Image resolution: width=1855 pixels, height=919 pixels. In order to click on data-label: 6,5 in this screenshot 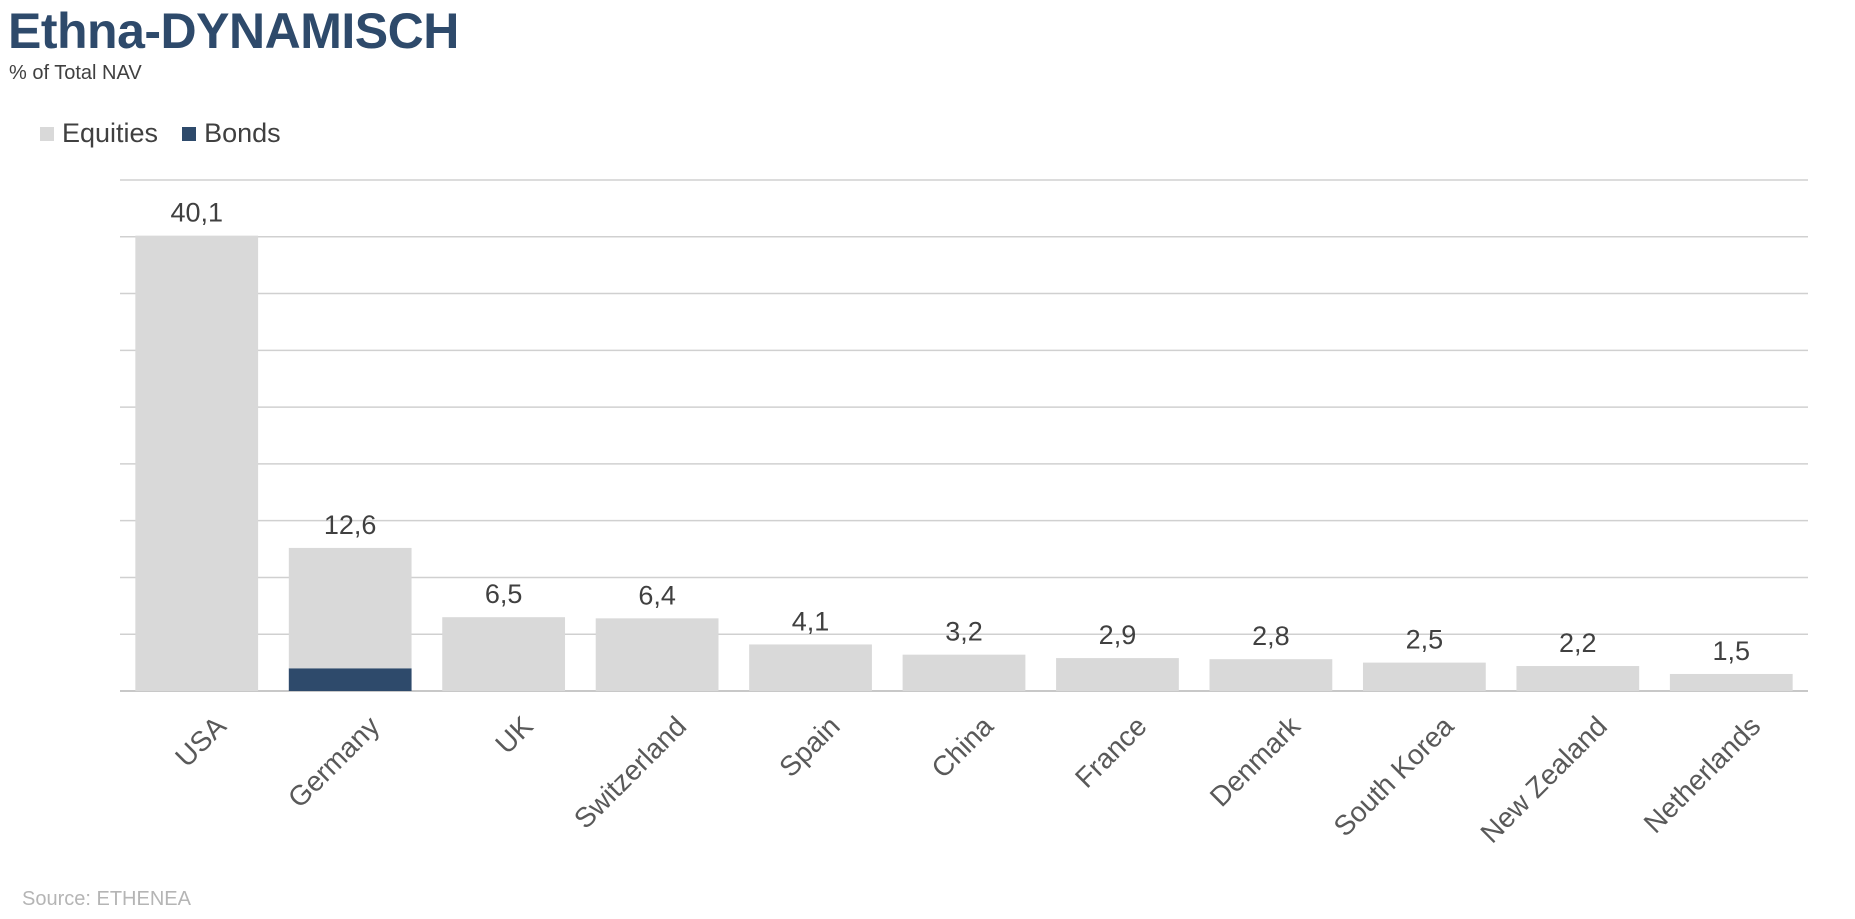, I will do `click(504, 594)`.